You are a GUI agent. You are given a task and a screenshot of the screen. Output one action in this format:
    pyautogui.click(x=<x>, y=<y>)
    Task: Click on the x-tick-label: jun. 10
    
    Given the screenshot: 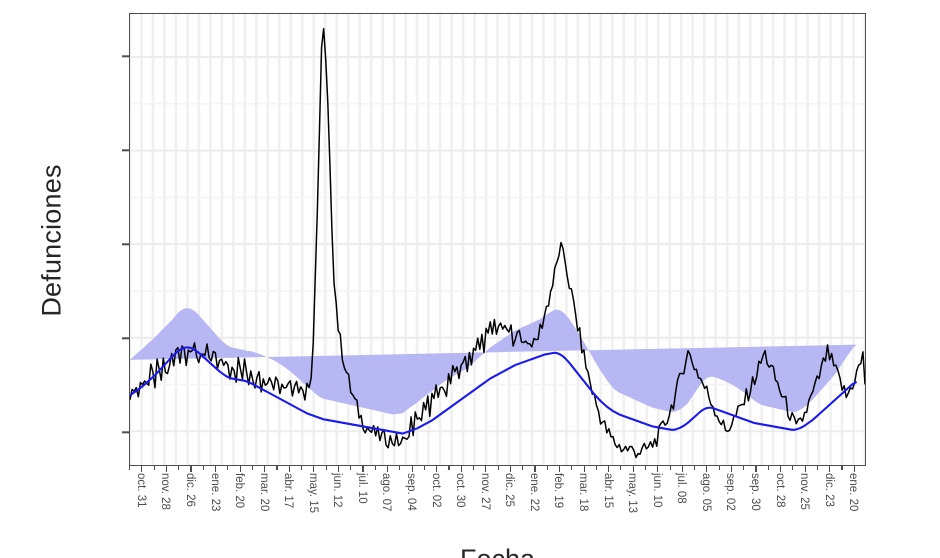 What is the action you would take?
    pyautogui.click(x=656, y=490)
    